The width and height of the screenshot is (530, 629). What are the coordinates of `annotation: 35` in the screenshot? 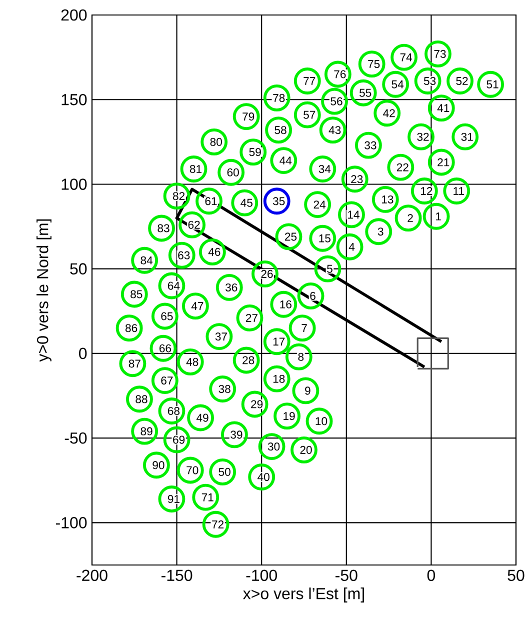 It's located at (278, 201).